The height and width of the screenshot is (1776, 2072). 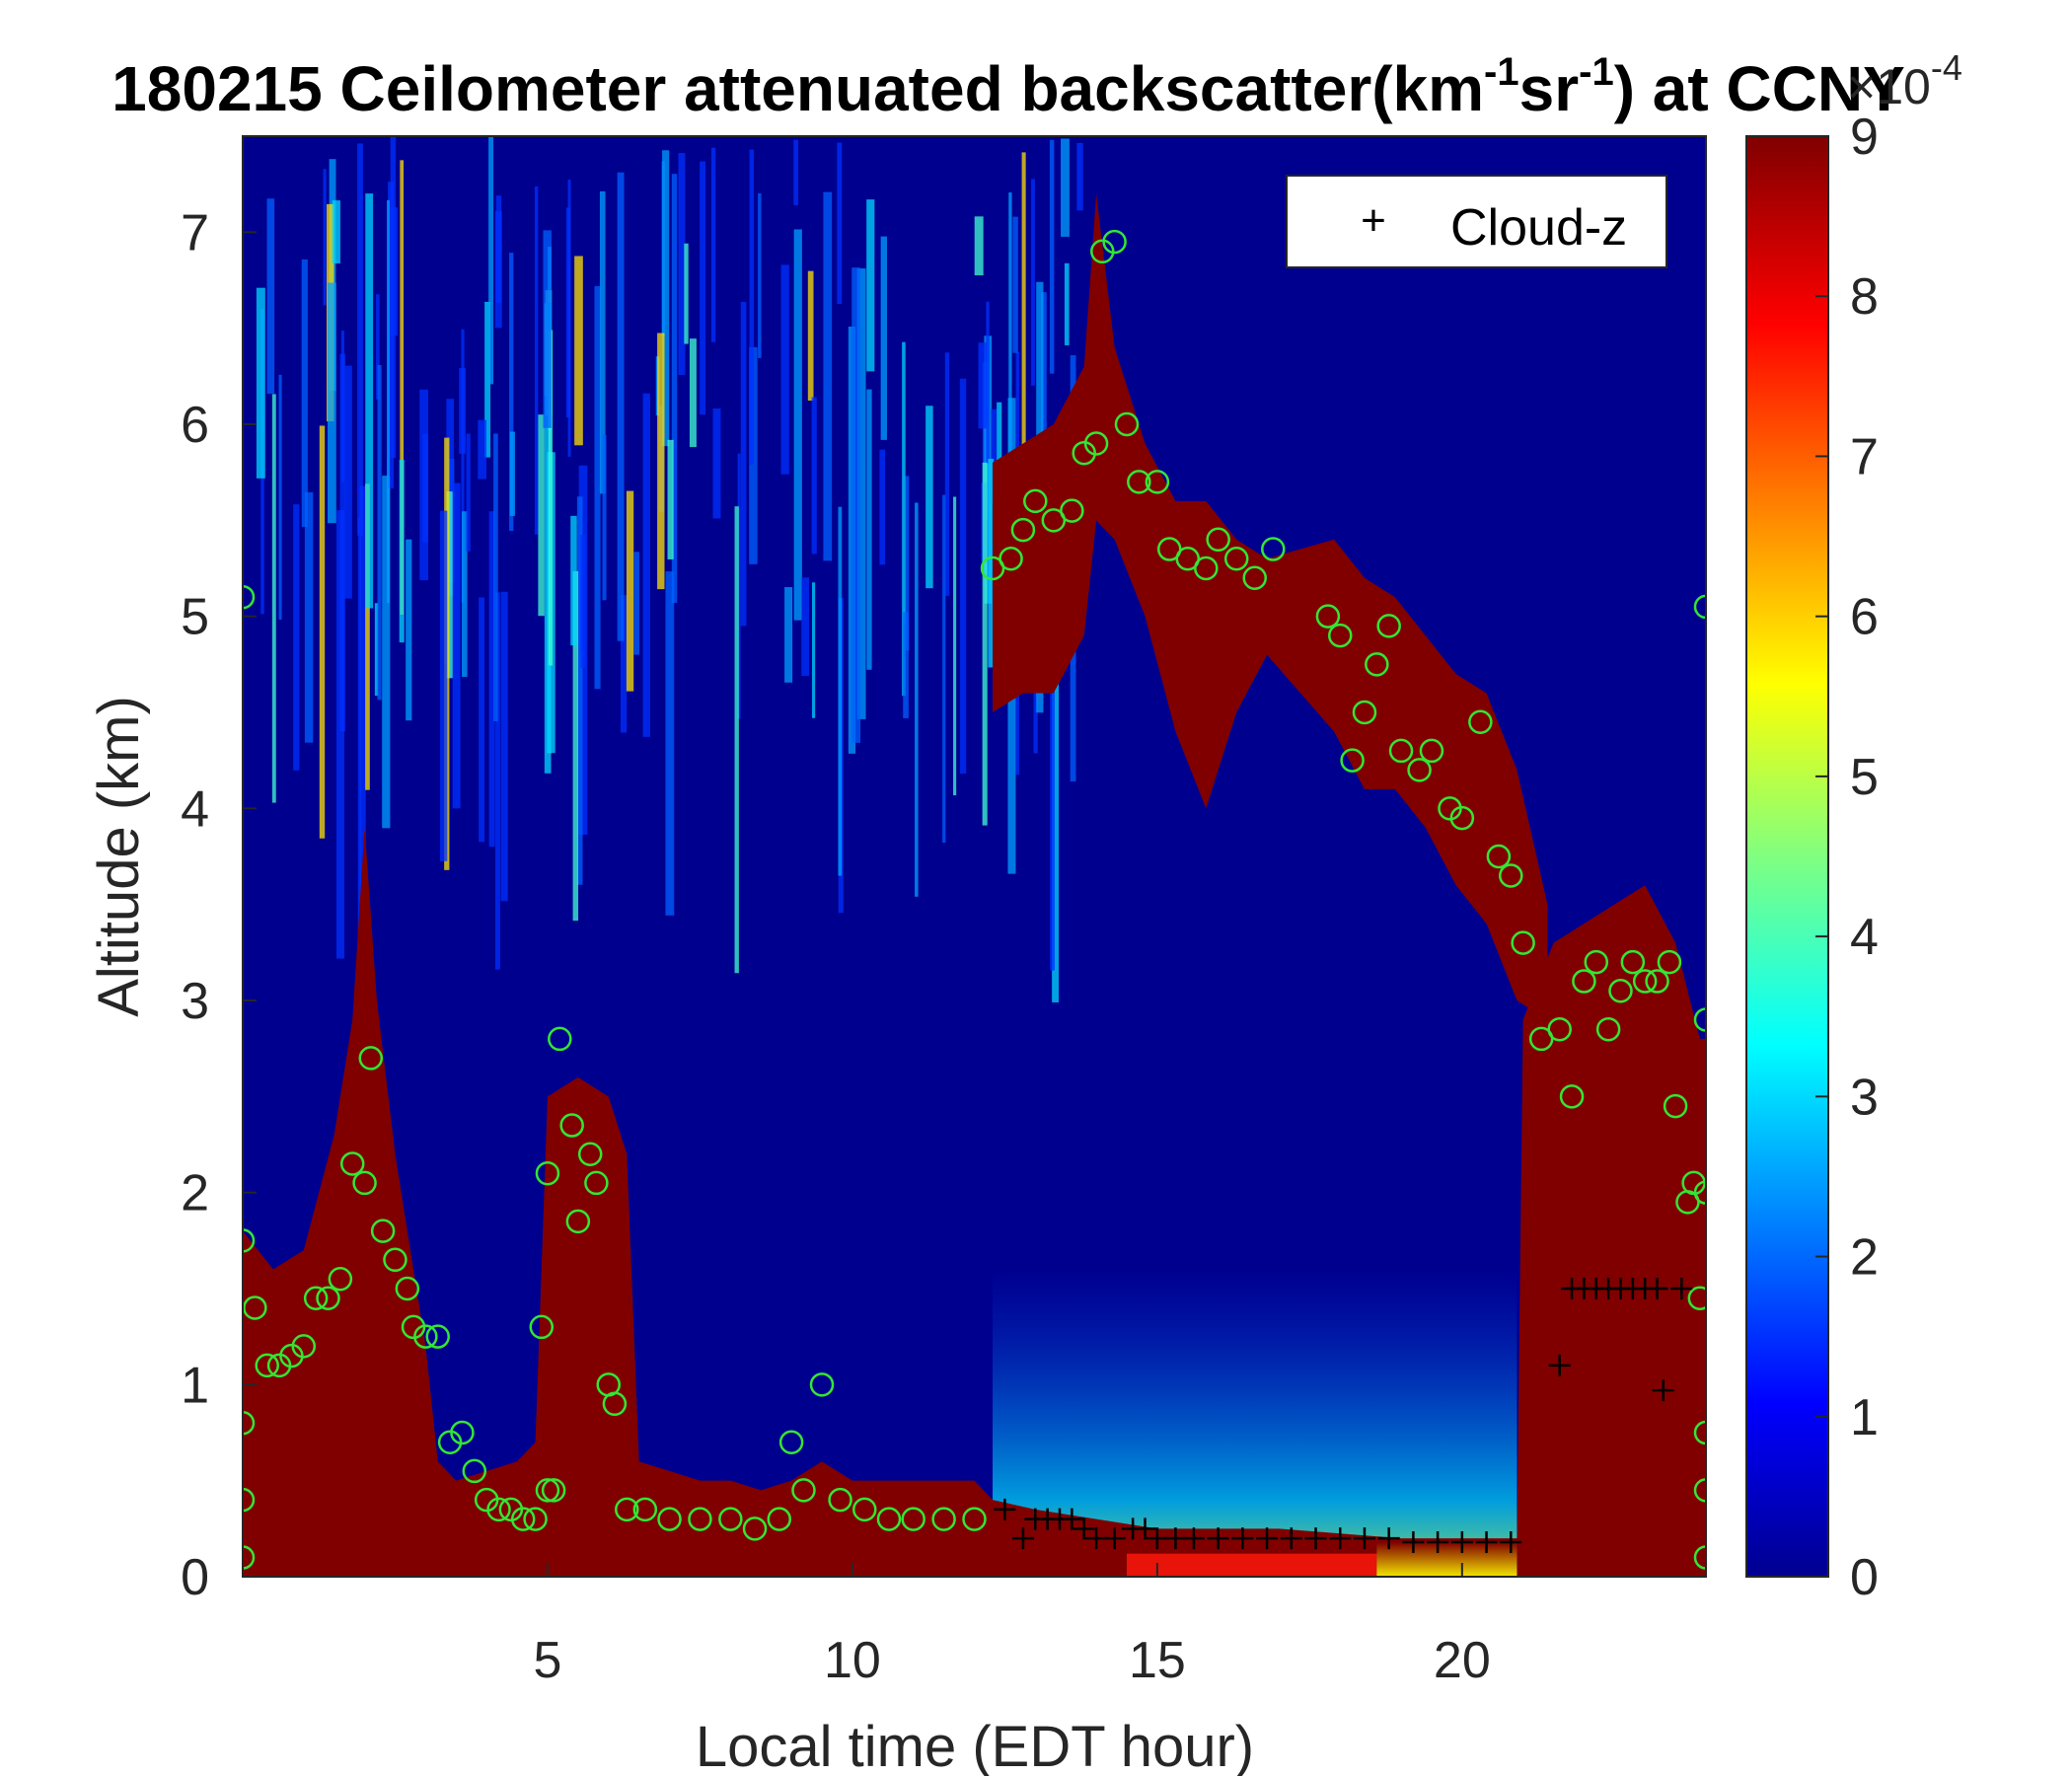 I want to click on x-axis-ticks: 5 10 15 20, so click(x=1012, y=1626).